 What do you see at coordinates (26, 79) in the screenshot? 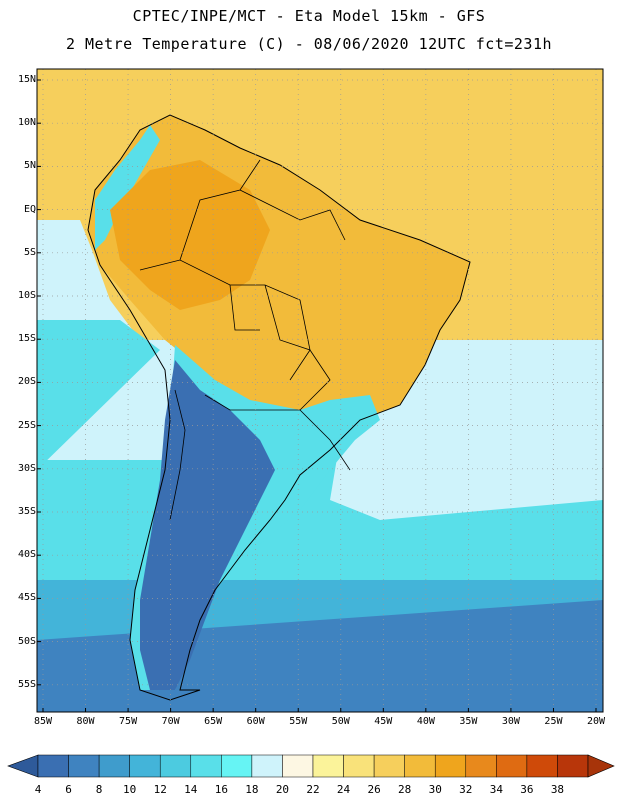
I see `lat-label: 15N` at bounding box center [26, 79].